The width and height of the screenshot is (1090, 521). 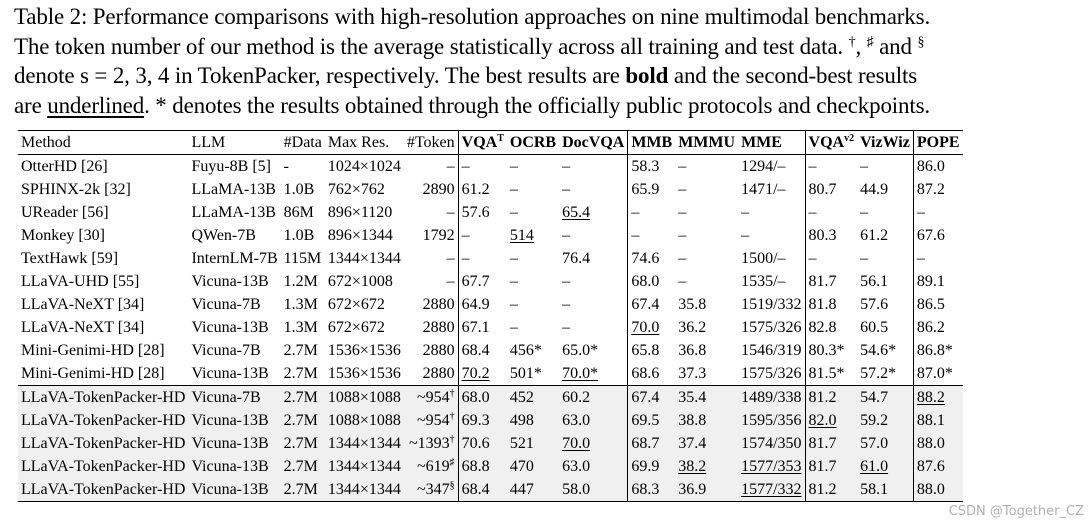 What do you see at coordinates (831, 397) in the screenshot?
I see `table-cell: 81.2` at bounding box center [831, 397].